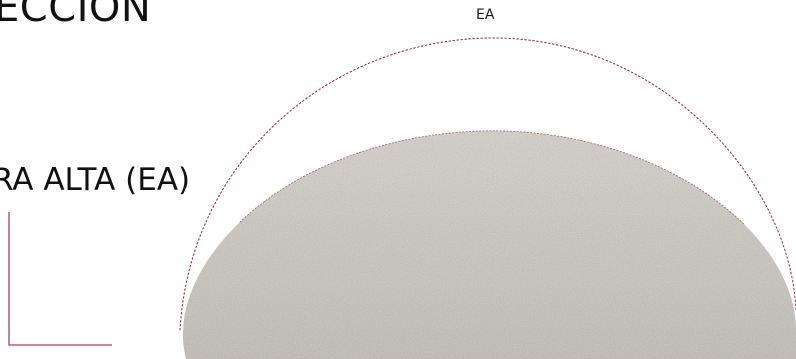  Describe the element at coordinates (76, 15) in the screenshot. I see `section-heading: ECCION` at that location.